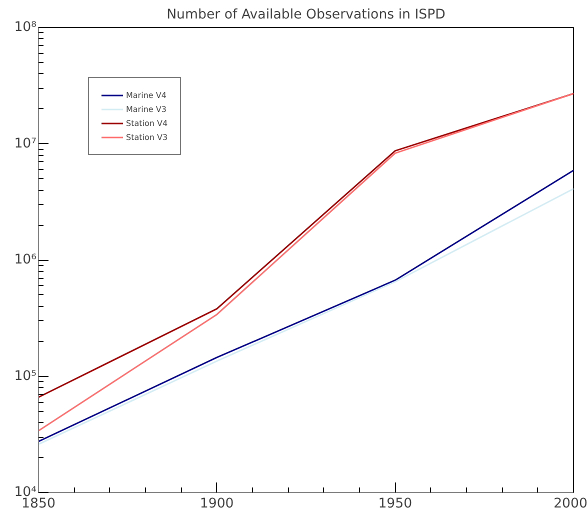  Describe the element at coordinates (306, 15) in the screenshot. I see `chart-title: Number of Available Observations in ISPD` at that location.